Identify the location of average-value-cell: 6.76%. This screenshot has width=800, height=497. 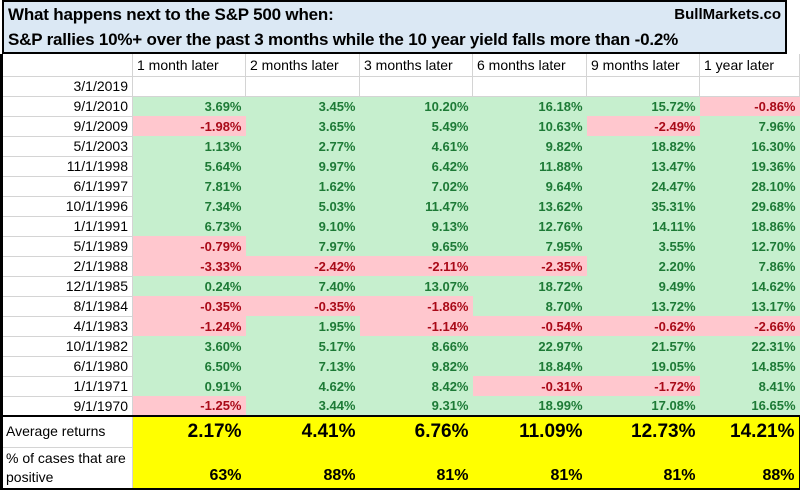
(416, 431).